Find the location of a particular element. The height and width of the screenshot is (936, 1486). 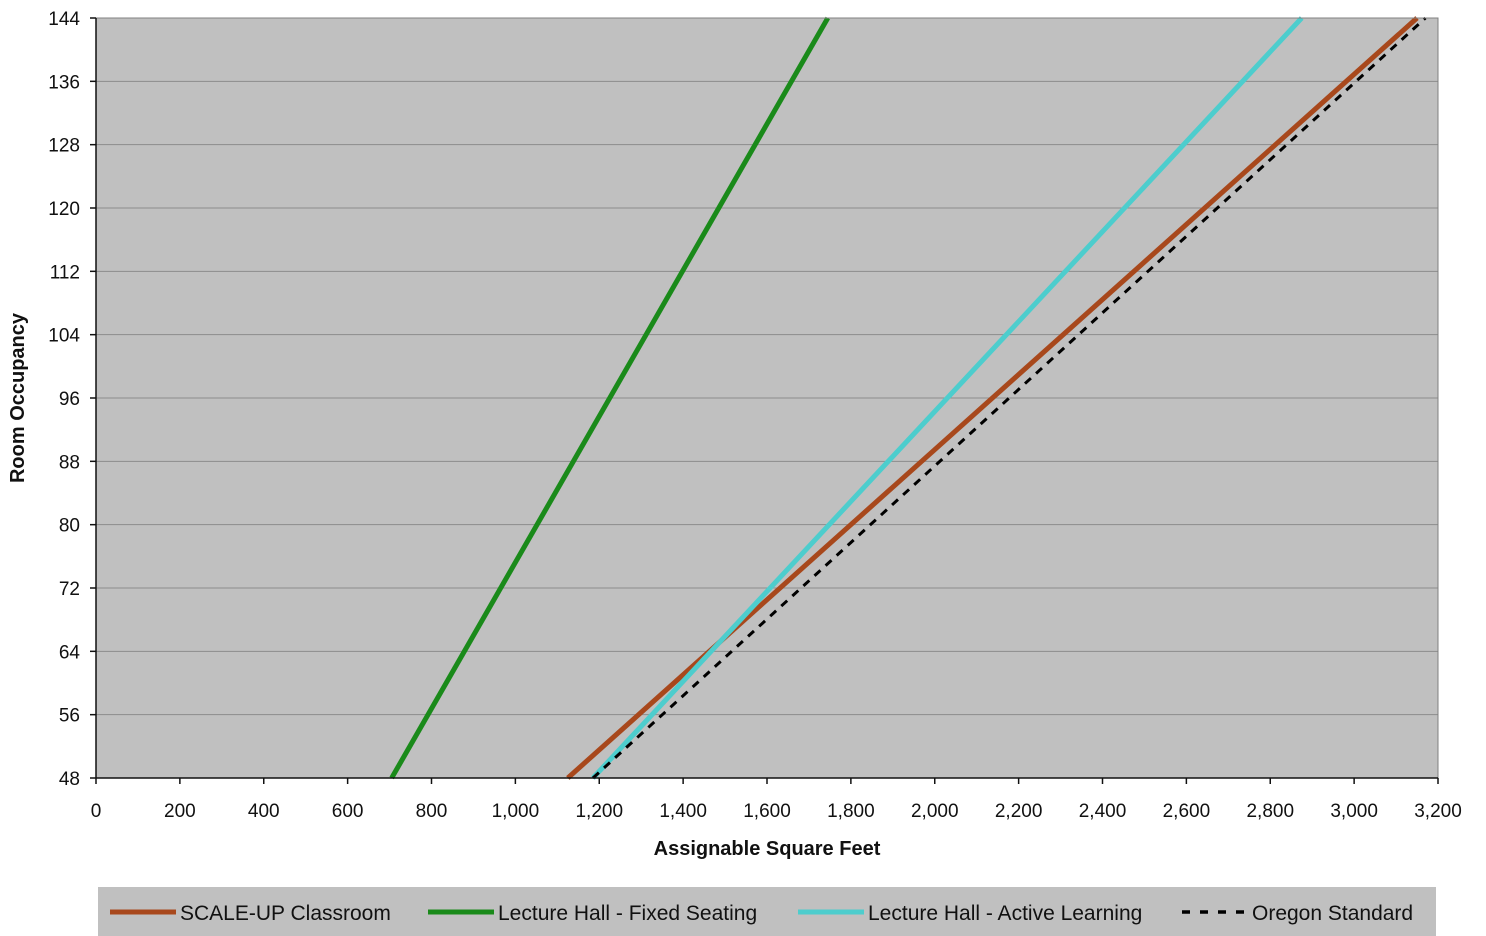

y-tick-label: 56 is located at coordinates (69, 716).